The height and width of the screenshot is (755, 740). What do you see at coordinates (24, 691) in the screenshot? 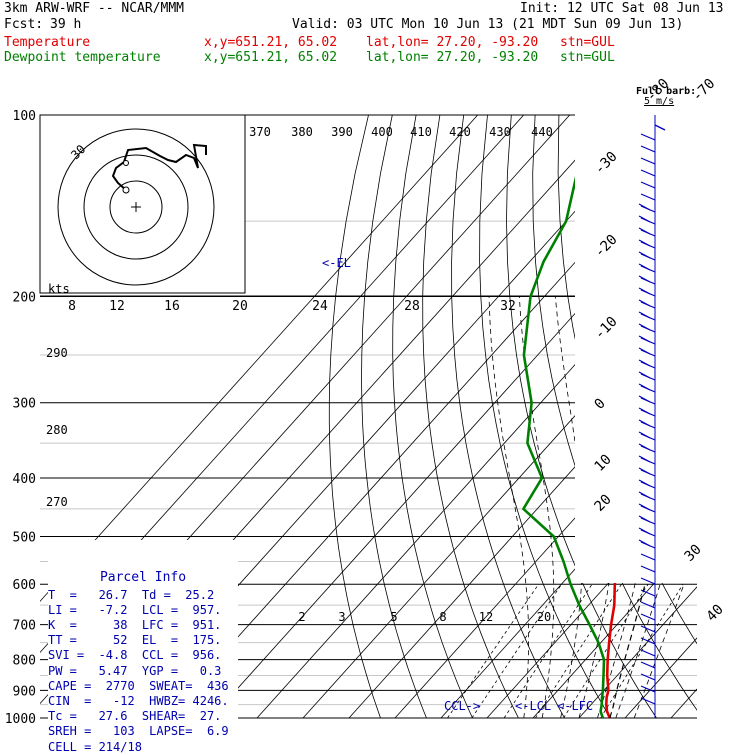
I see `pressure-label: 900` at bounding box center [24, 691].